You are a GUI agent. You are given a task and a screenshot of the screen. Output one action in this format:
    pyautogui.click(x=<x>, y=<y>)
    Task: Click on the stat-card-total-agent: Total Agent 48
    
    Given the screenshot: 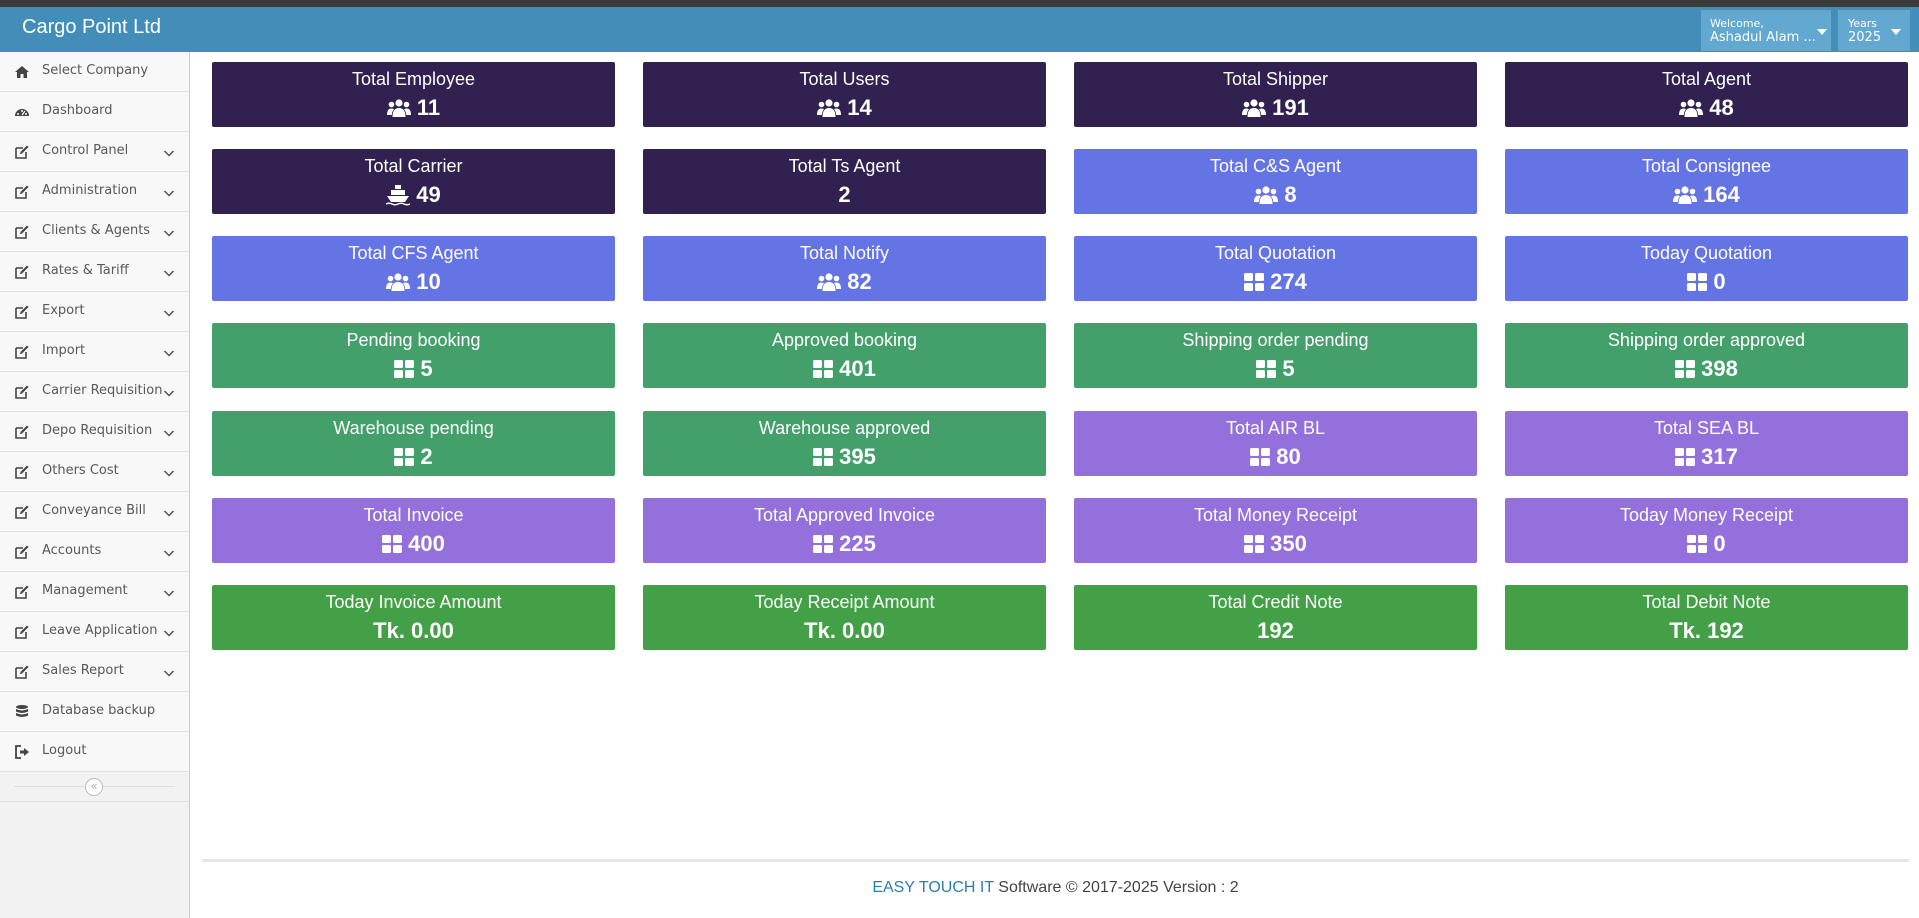 What is the action you would take?
    pyautogui.click(x=1706, y=94)
    